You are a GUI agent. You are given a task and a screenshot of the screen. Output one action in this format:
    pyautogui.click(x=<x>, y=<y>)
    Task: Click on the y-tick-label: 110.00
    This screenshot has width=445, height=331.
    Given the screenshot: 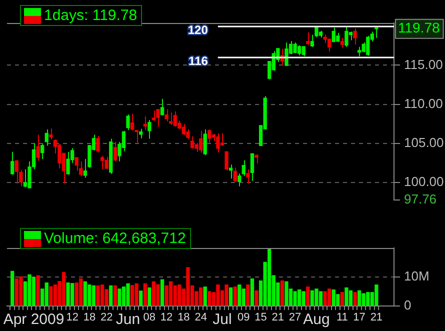 What is the action you would take?
    pyautogui.click(x=423, y=103)
    